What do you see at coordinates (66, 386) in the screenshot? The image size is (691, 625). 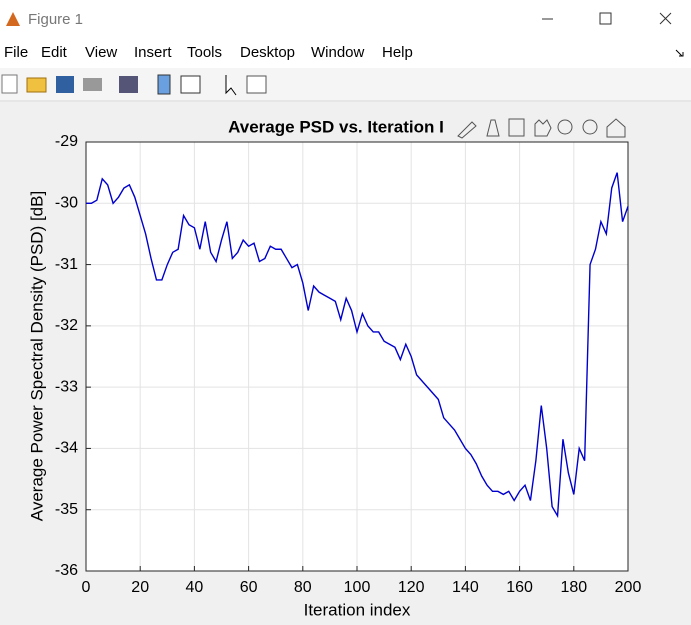 I see `y-tick-label: -33` at bounding box center [66, 386].